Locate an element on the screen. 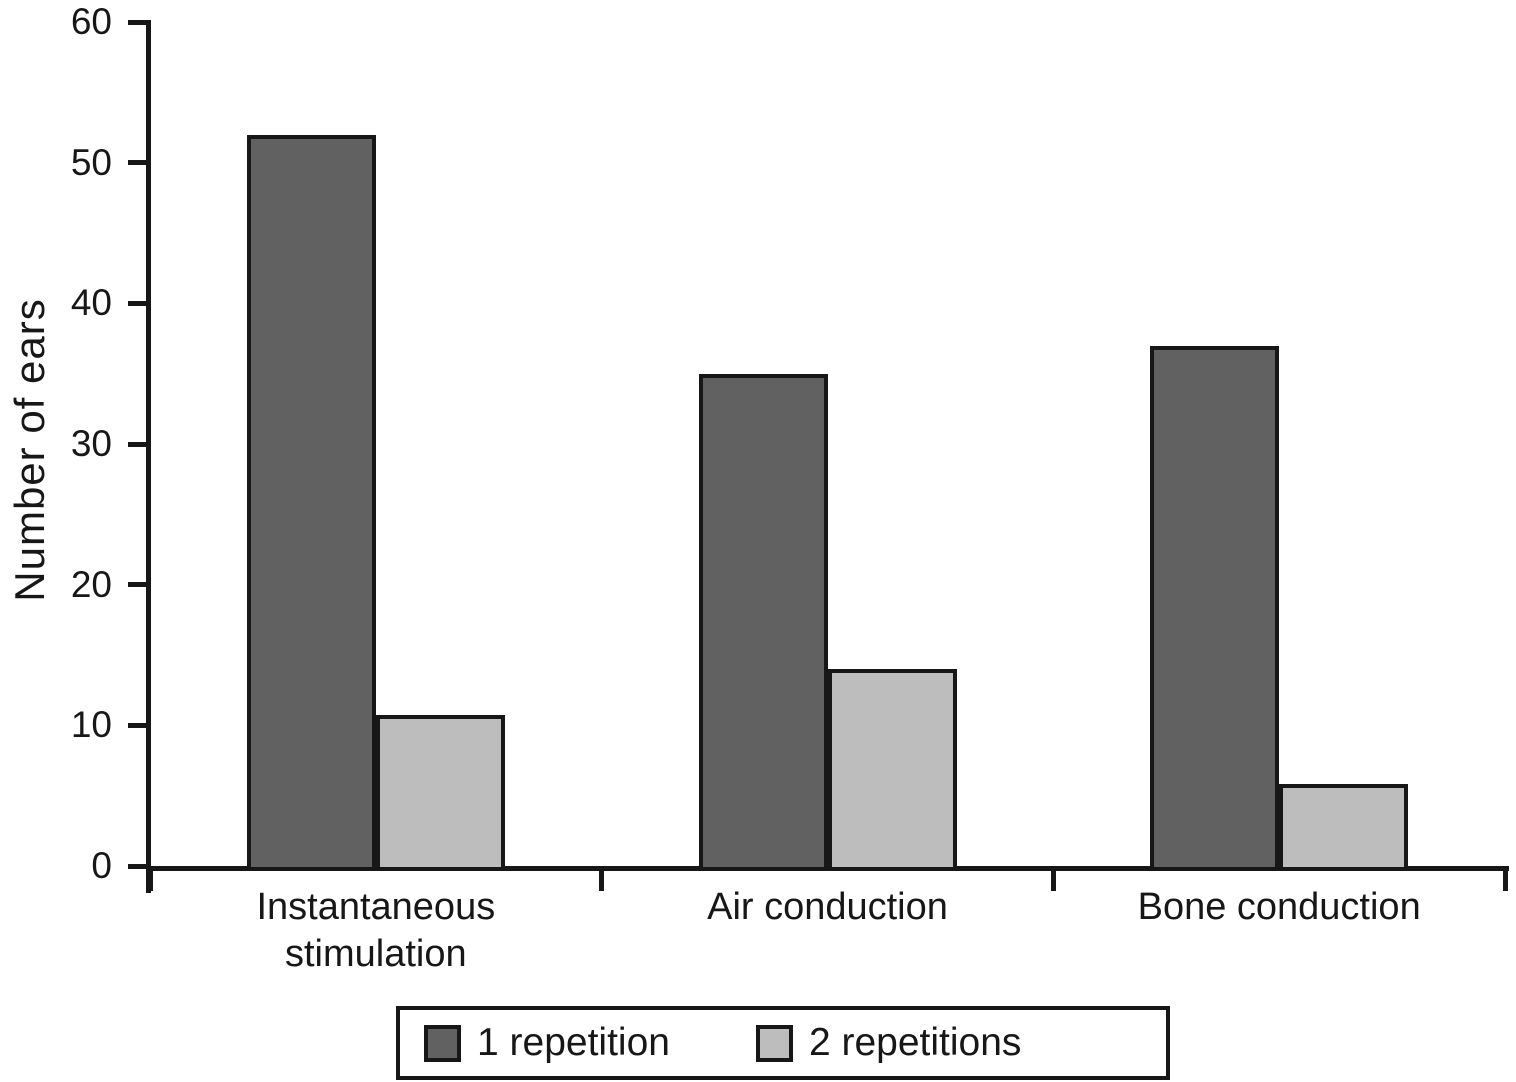  legend-label-1-repetition: 1 repetition is located at coordinates (573, 1042).